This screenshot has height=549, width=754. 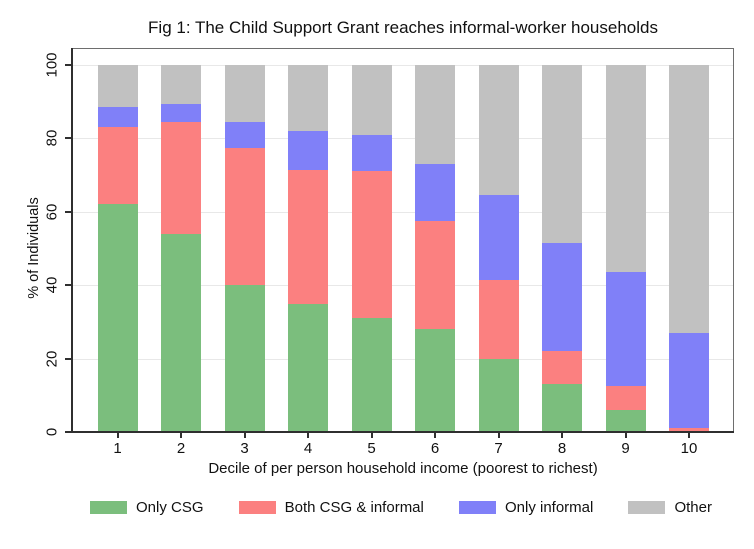 I want to click on bar-decile-7-segment-other, so click(x=498, y=130).